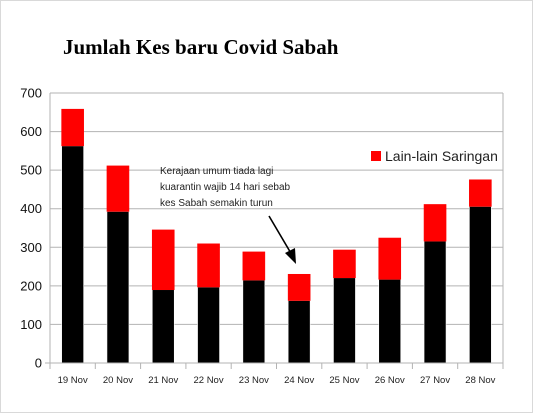 The height and width of the screenshot is (418, 533). I want to click on x-tick-label: 26 Nov, so click(390, 380).